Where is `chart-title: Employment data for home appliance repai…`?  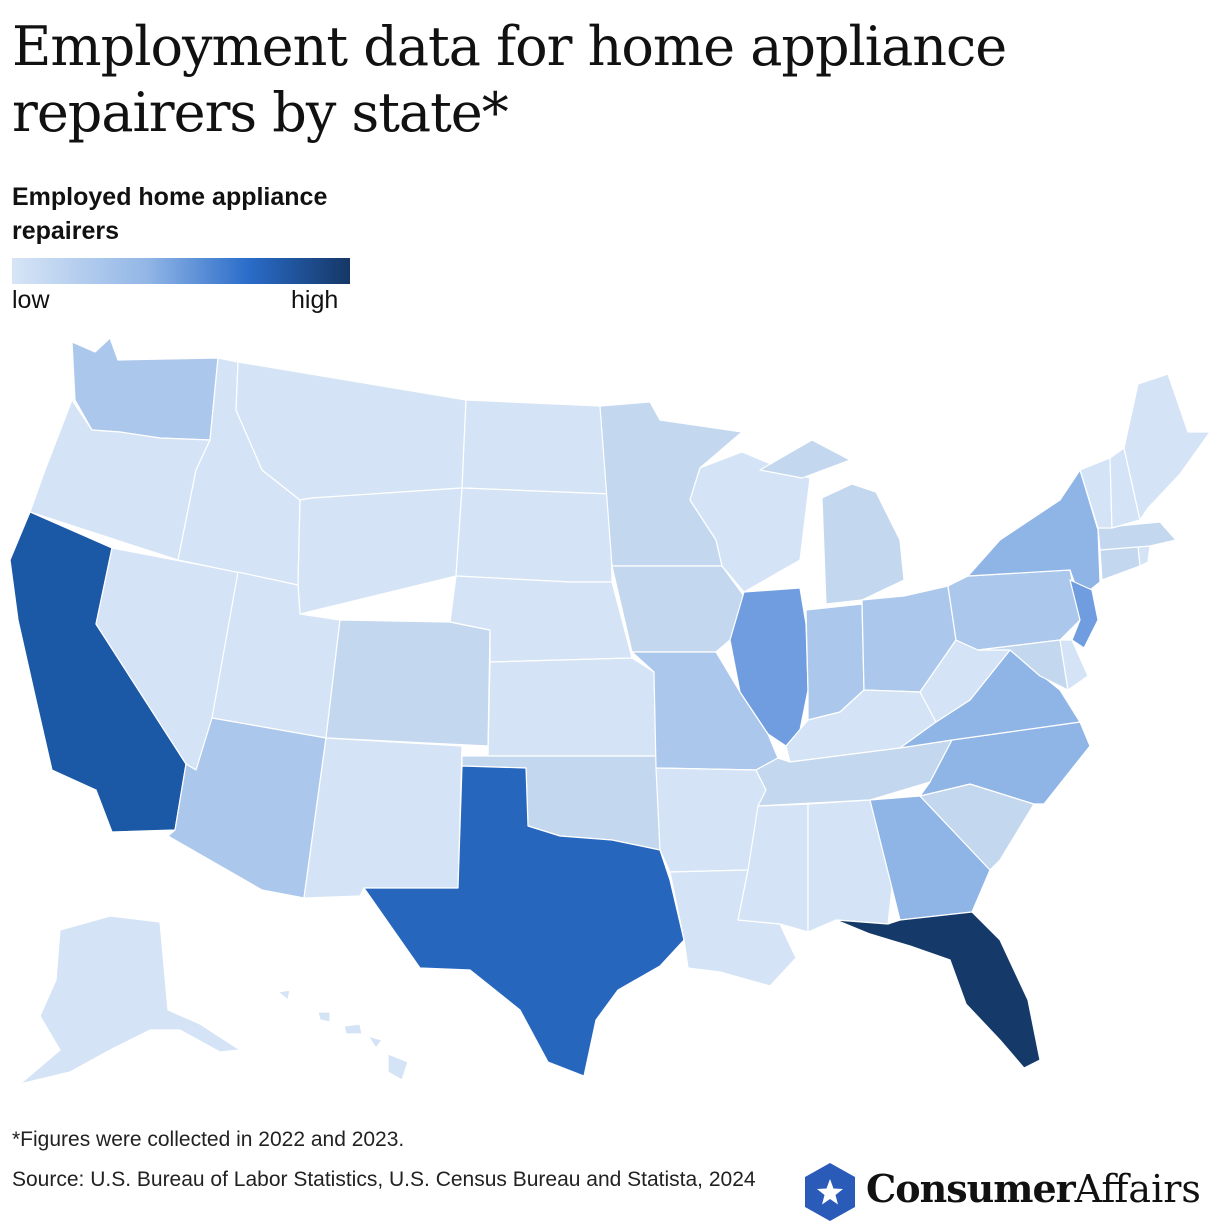 chart-title: Employment data for home appliance repai… is located at coordinates (509, 79).